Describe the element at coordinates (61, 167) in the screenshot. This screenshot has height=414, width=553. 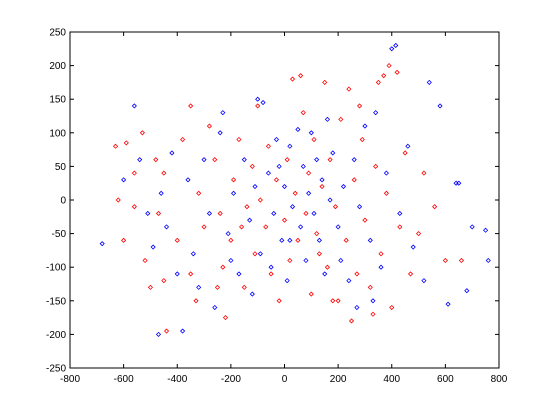
I see `y-tick-label: 50` at that location.